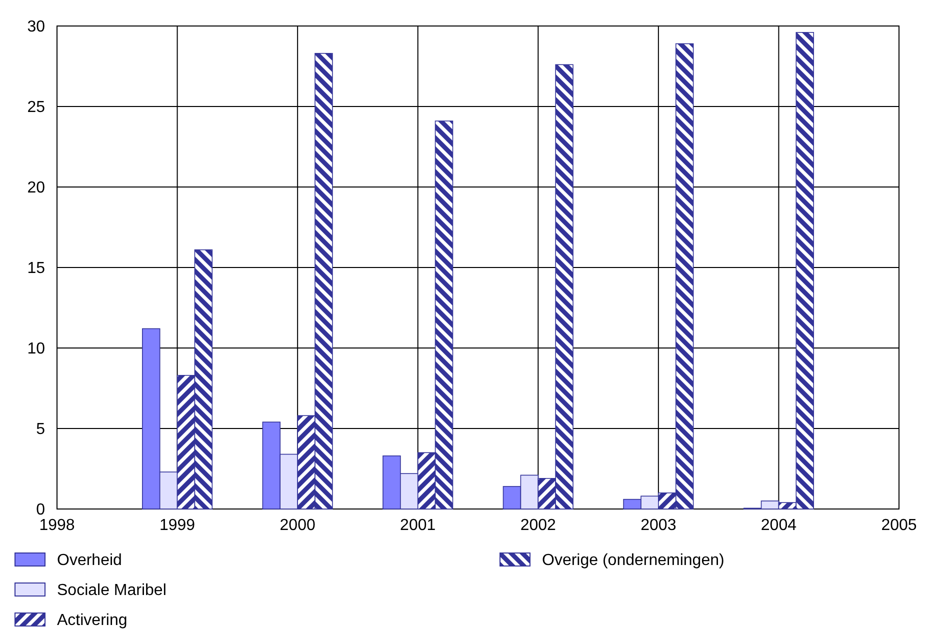 This screenshot has height=632, width=939. I want to click on y-tick-label: 10, so click(36, 349).